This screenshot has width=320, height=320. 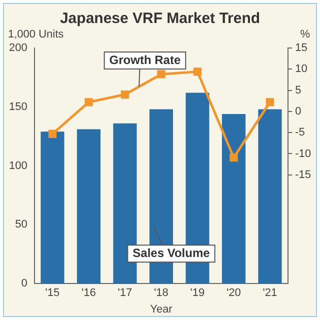 What do you see at coordinates (197, 293) in the screenshot?
I see `x-tick-label: '19` at bounding box center [197, 293].